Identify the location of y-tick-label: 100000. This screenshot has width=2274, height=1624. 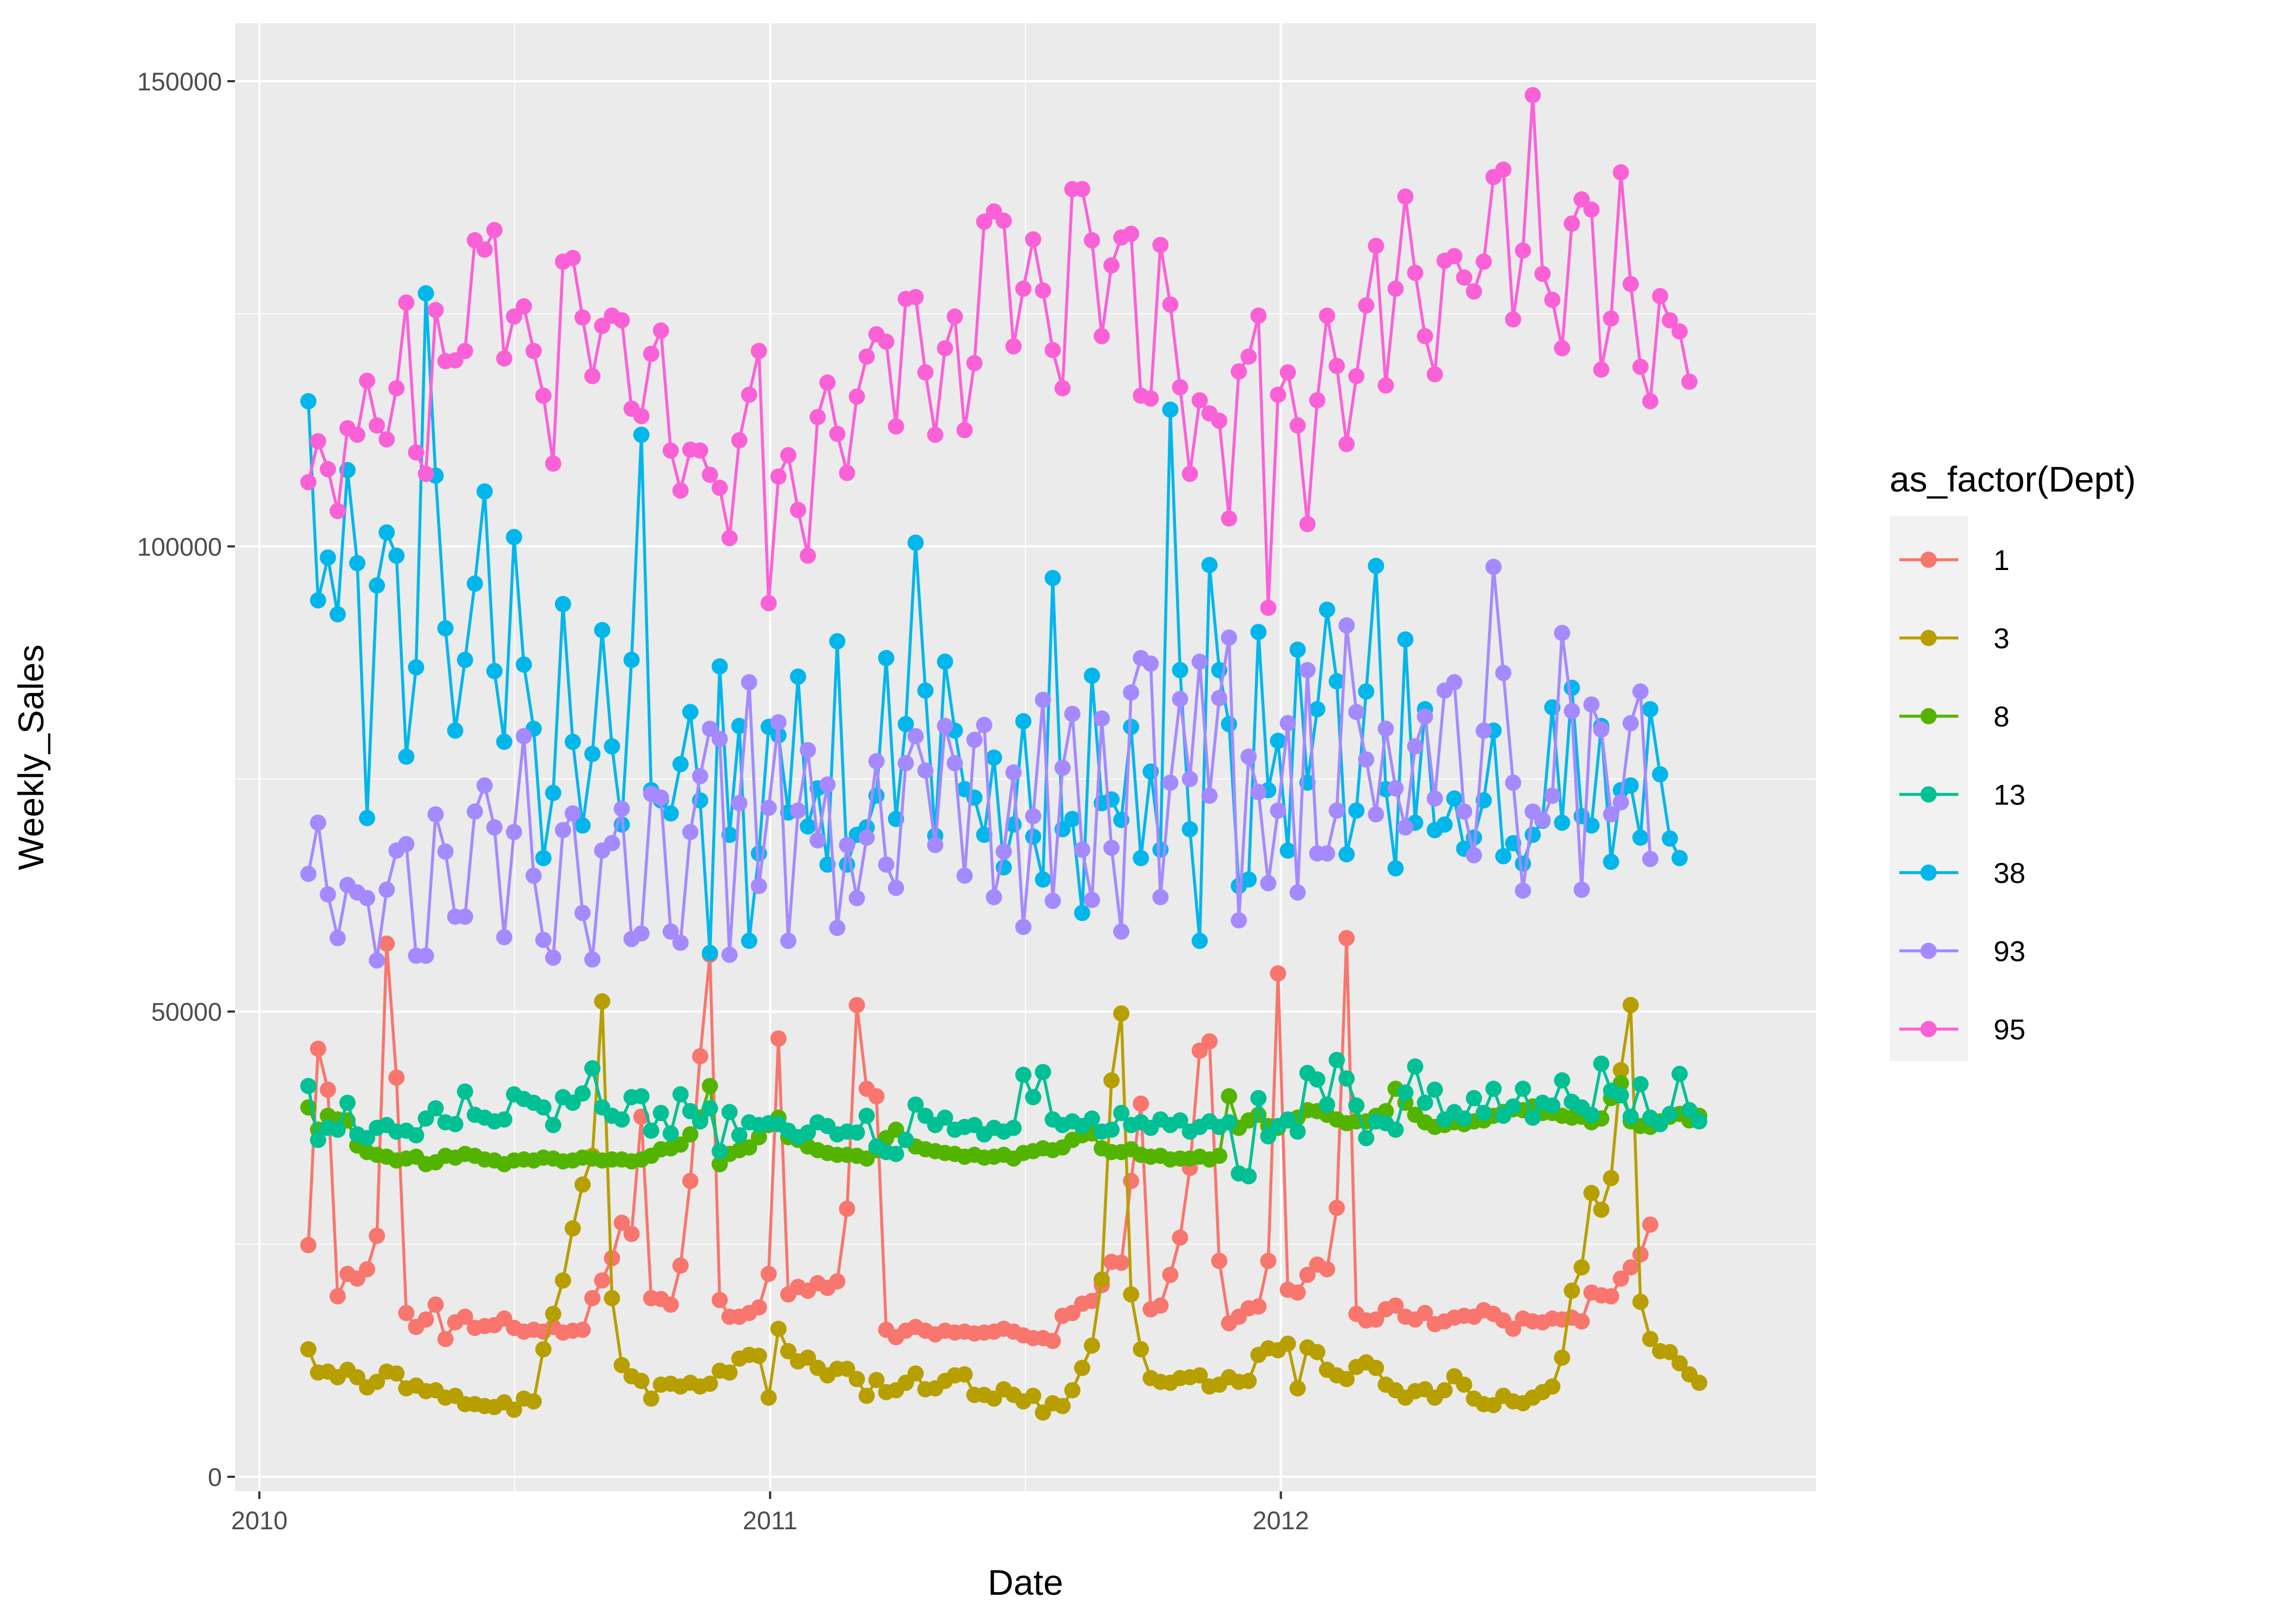
(180, 546).